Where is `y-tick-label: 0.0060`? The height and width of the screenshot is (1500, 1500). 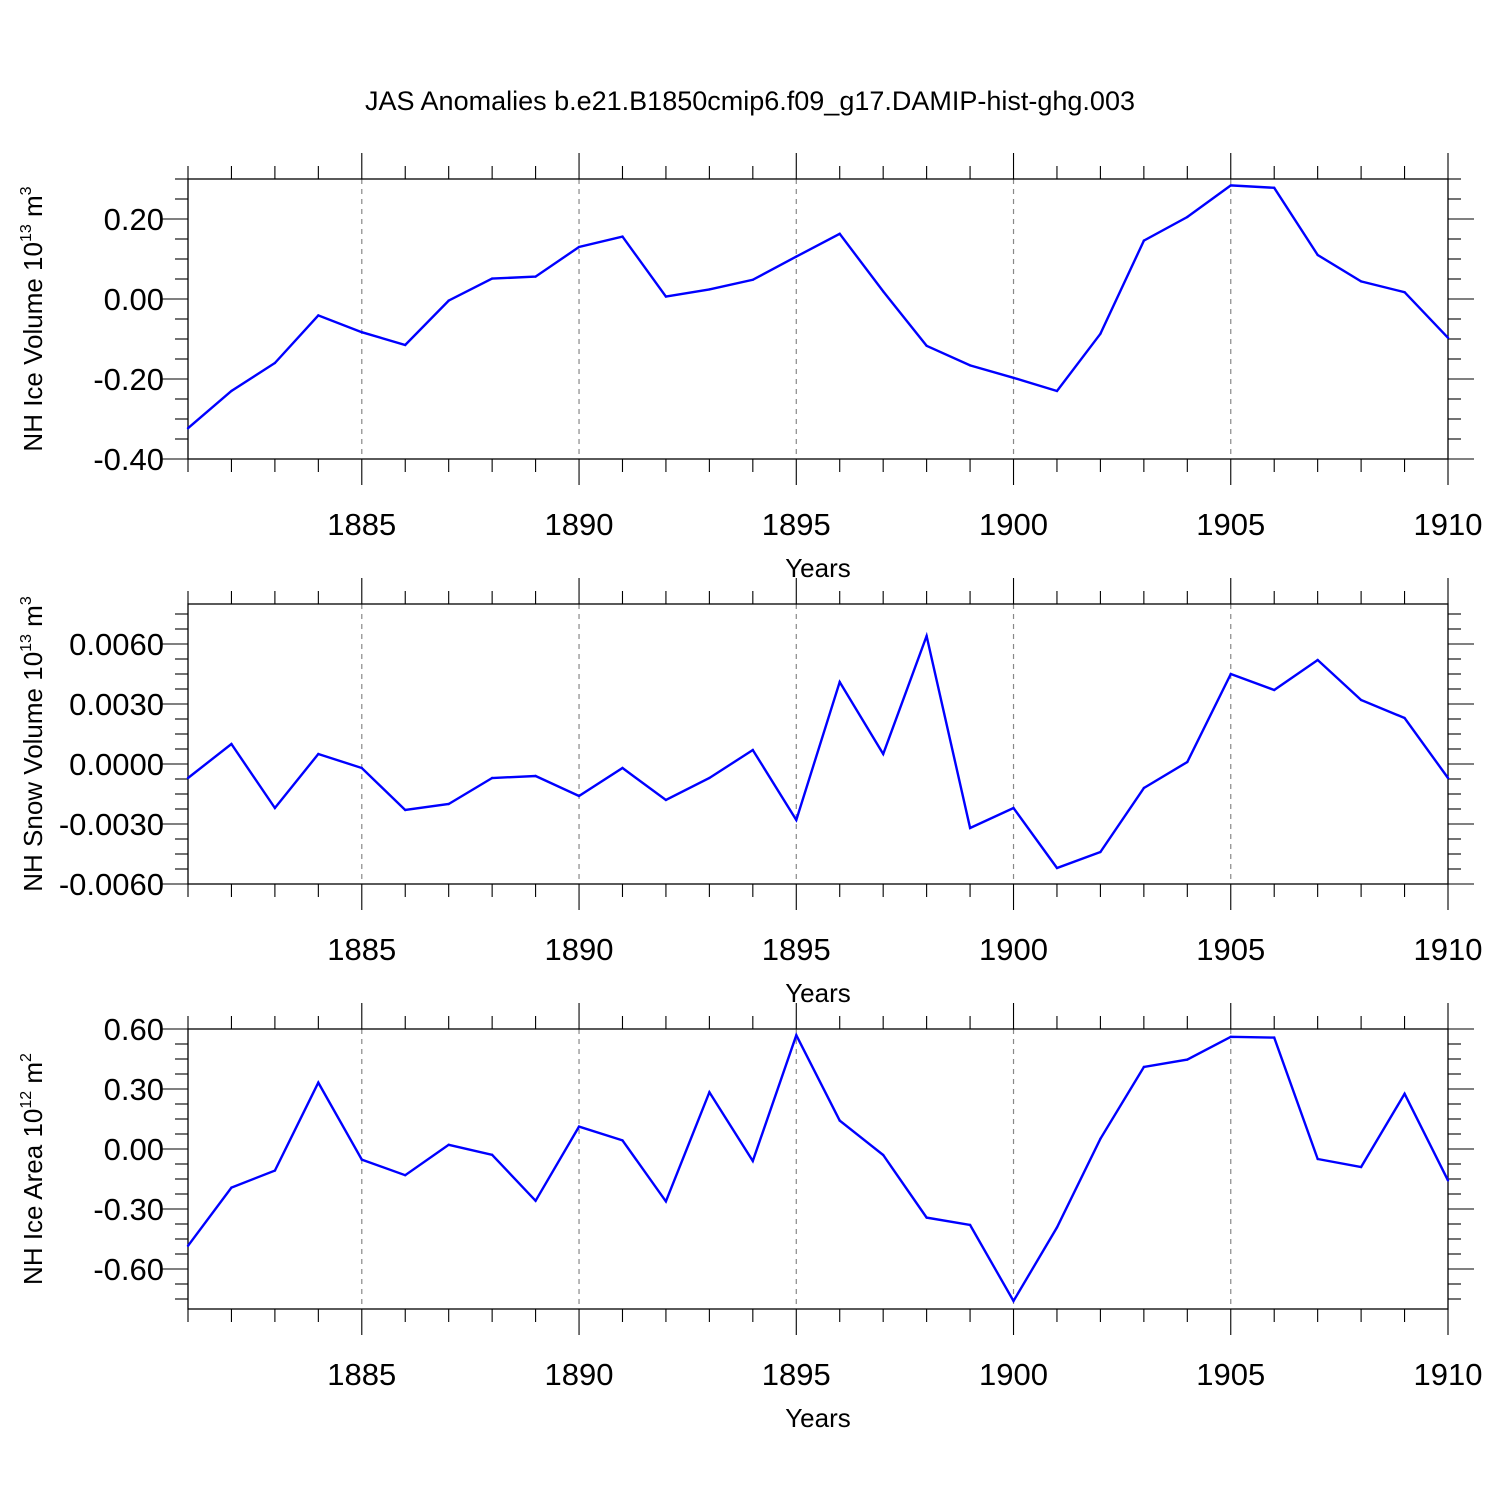 y-tick-label: 0.0060 is located at coordinates (116, 644).